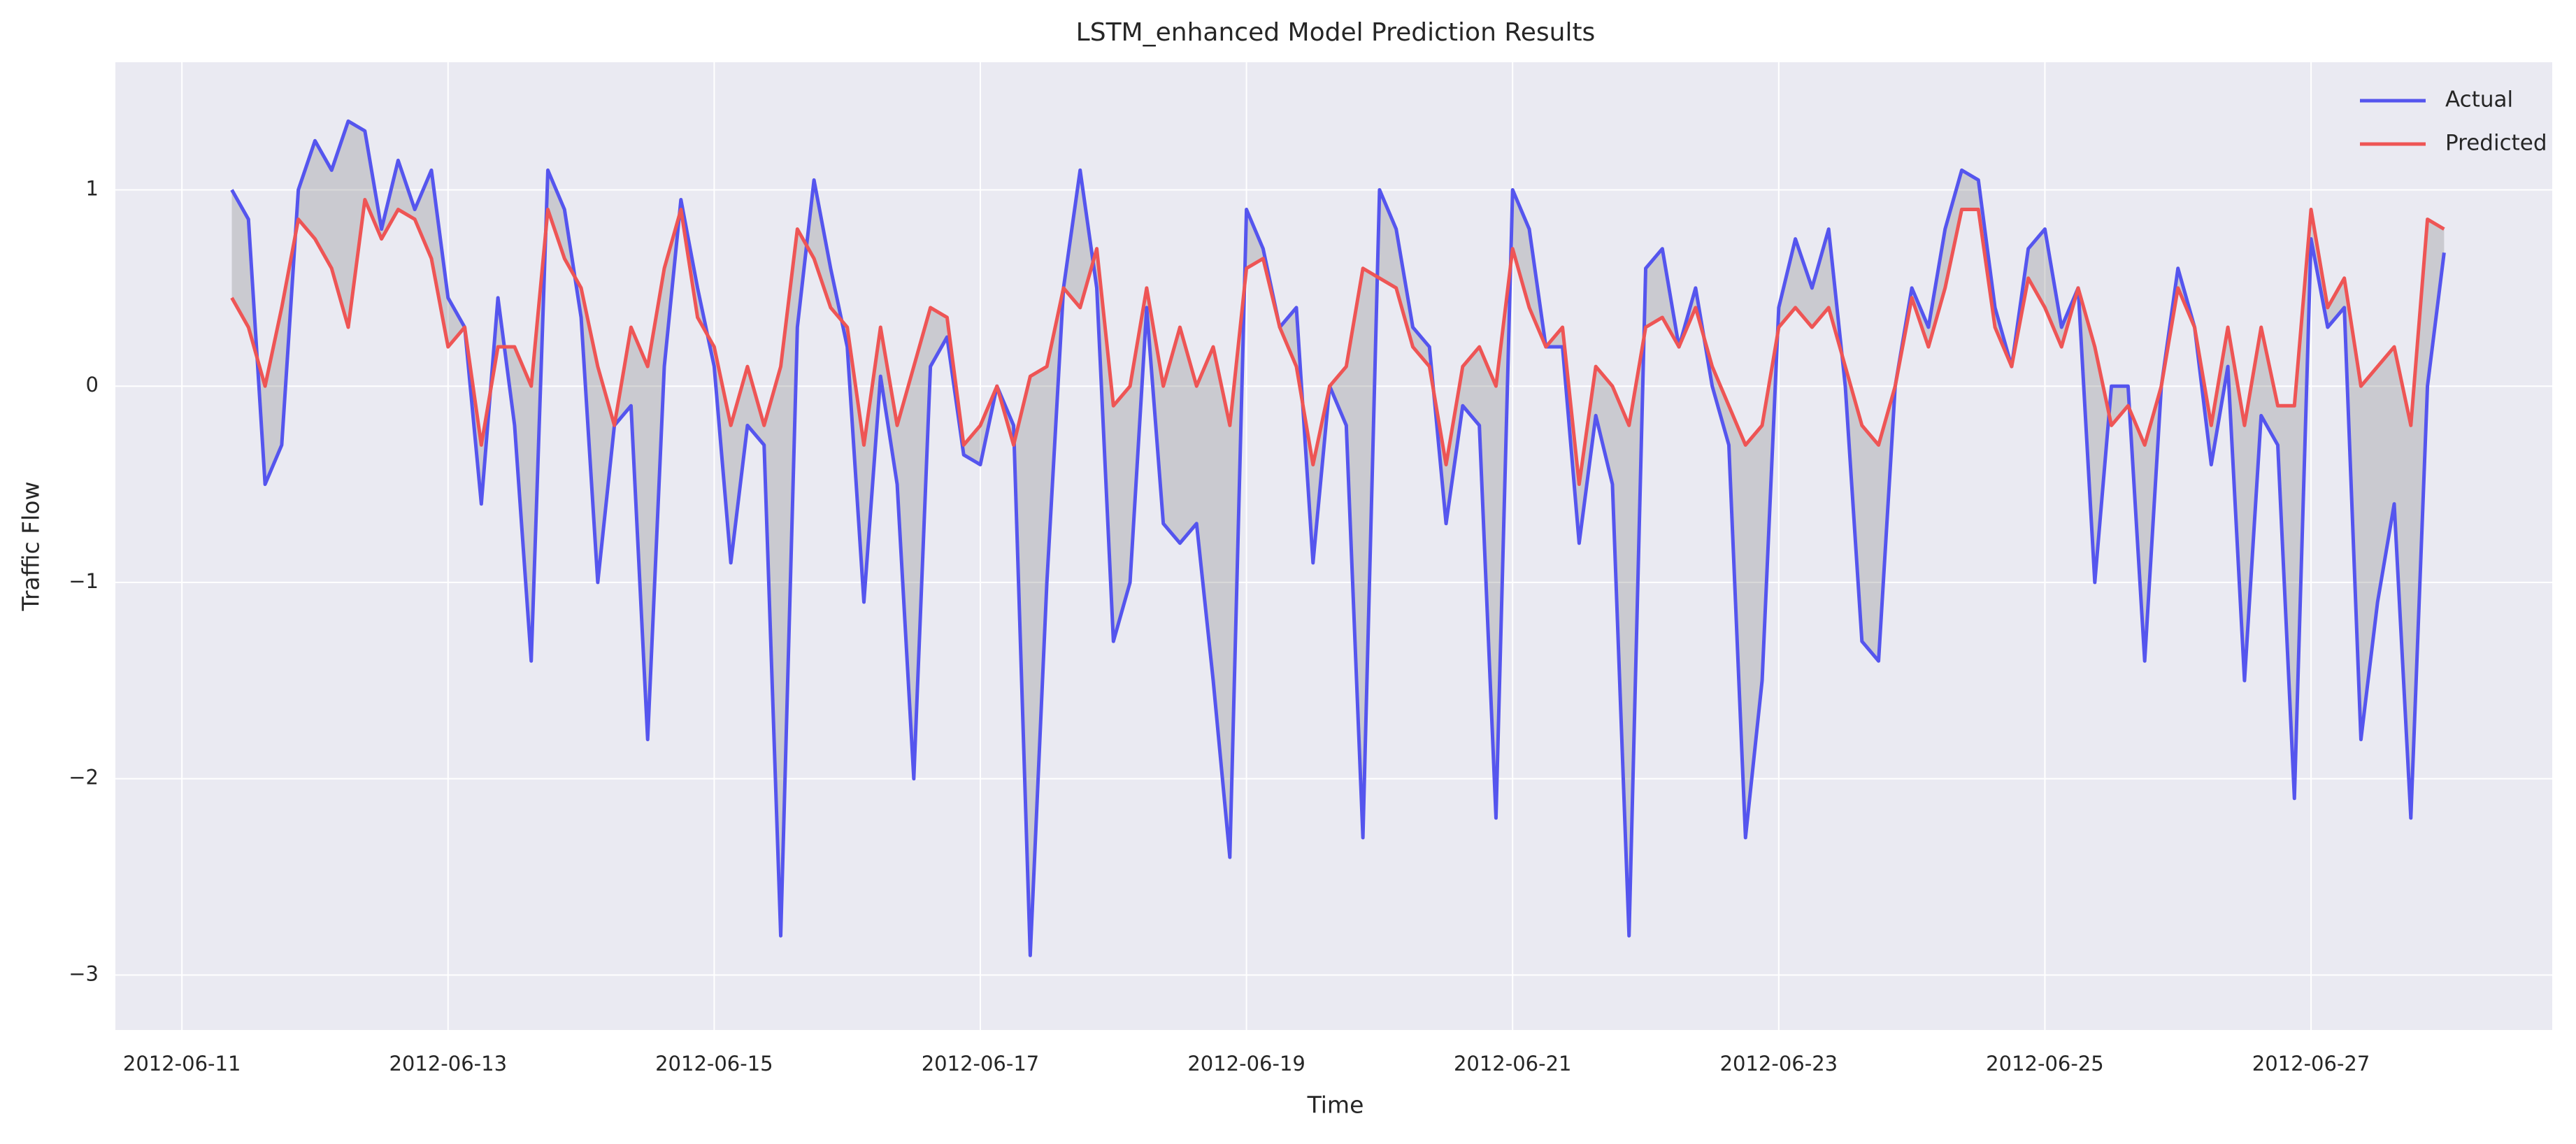  Describe the element at coordinates (2479, 100) in the screenshot. I see `legend-label: Actual` at that location.